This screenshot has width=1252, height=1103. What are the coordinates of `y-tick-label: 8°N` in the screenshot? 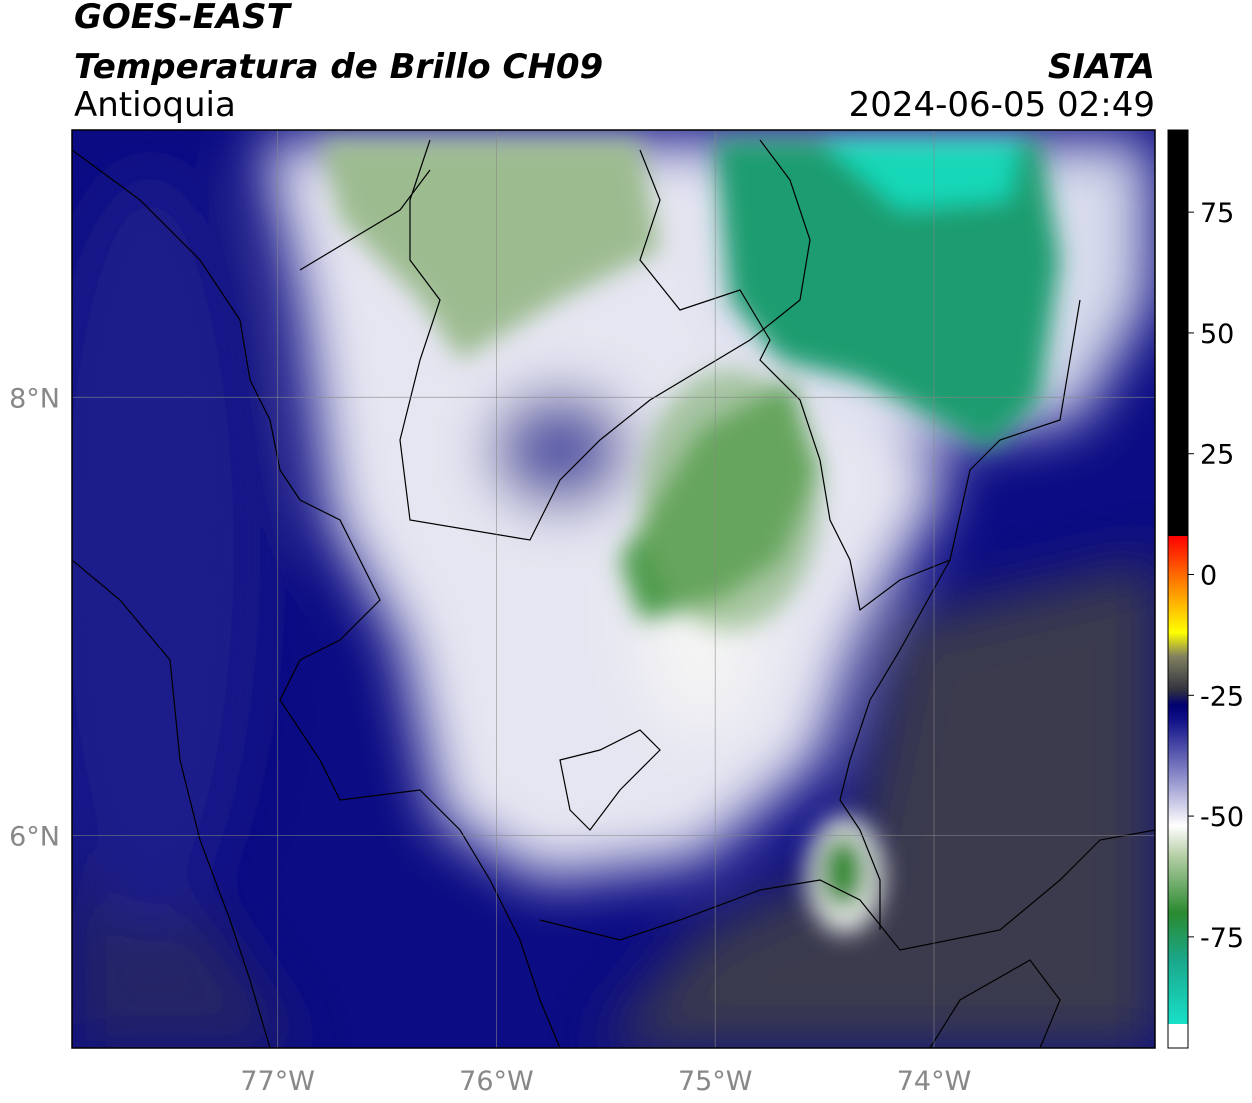 It's located at (34, 398).